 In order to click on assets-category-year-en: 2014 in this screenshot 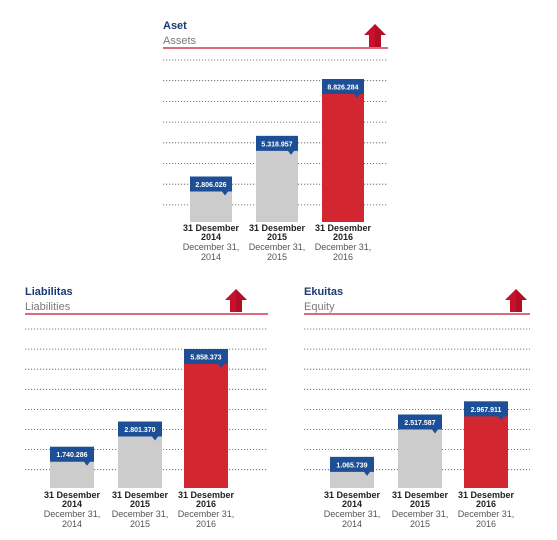, I will do `click(211, 257)`.